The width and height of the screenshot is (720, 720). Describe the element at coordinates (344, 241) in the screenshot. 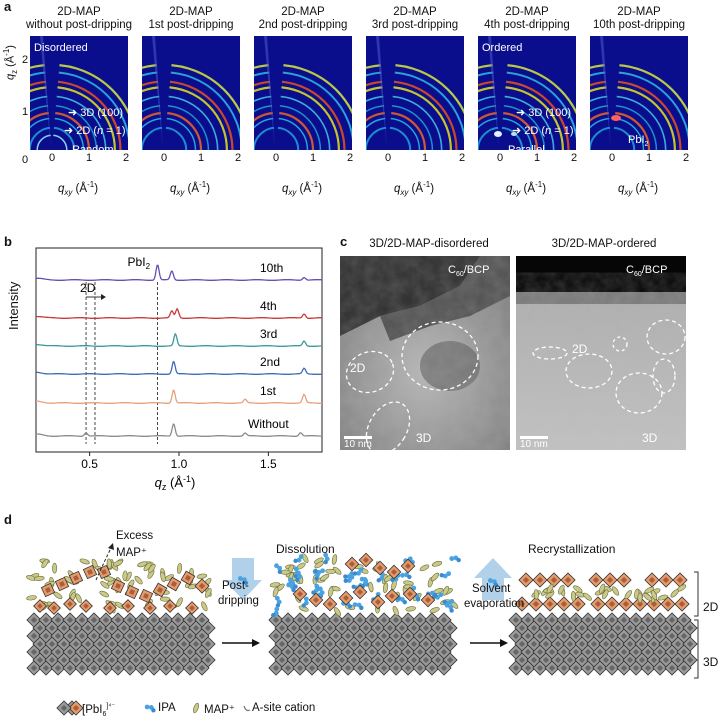

I see `panel-label-c: c` at that location.